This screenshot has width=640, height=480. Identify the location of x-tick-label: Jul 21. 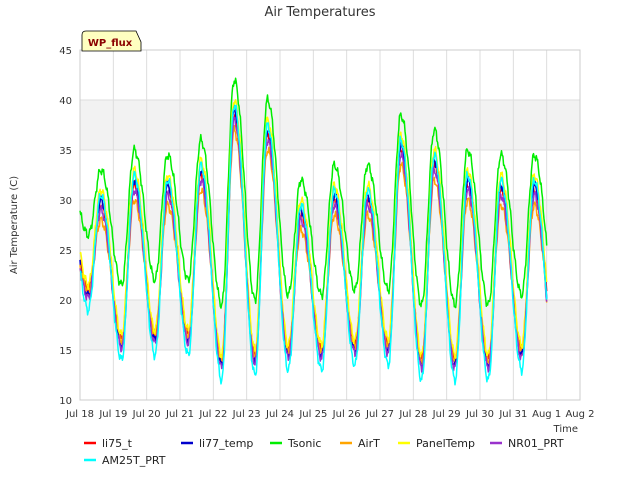
(179, 414).